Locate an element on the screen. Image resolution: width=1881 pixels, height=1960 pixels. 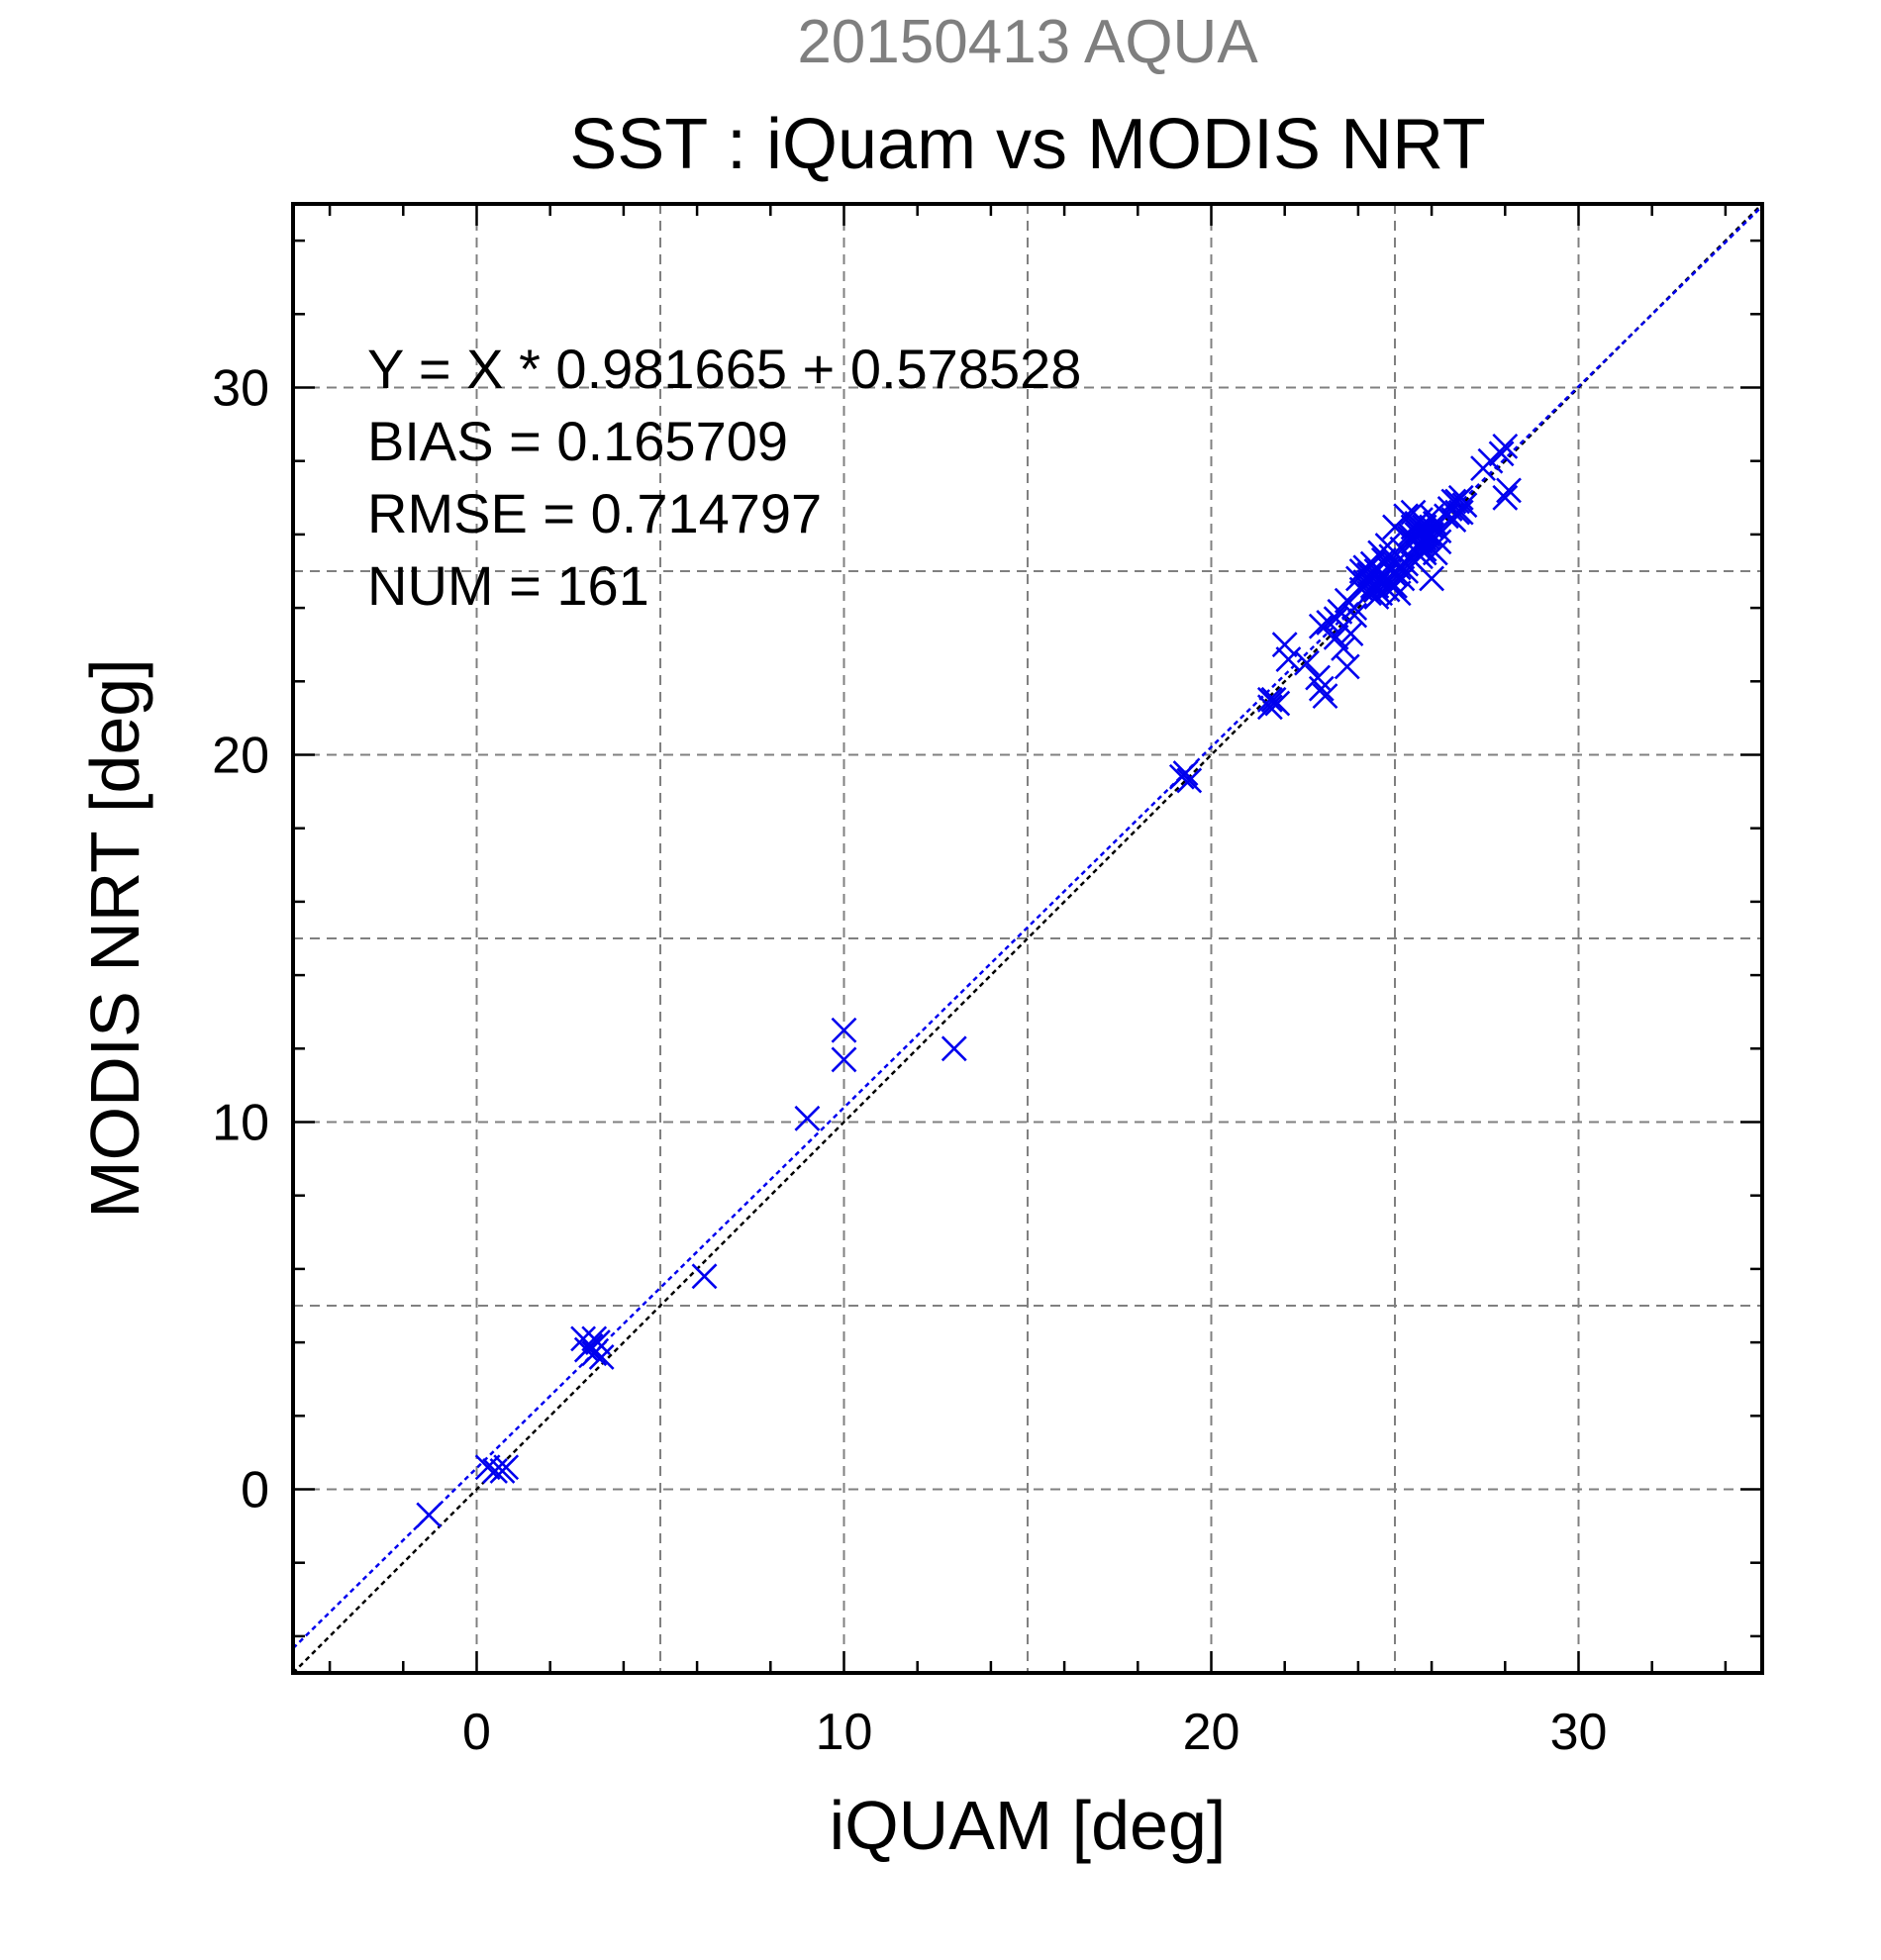
y-tick-label: 20 is located at coordinates (241, 756).